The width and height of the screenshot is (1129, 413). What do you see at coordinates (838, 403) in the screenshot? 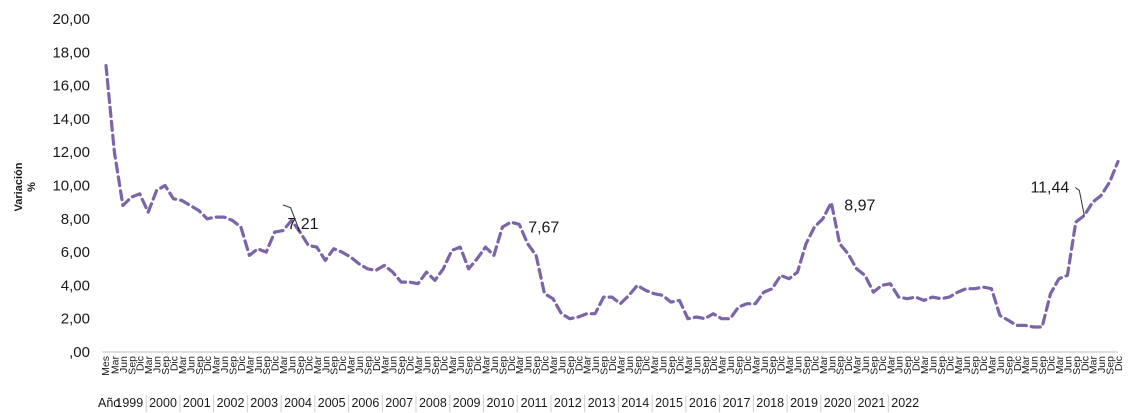
I see `x-year-label: 2020` at bounding box center [838, 403].